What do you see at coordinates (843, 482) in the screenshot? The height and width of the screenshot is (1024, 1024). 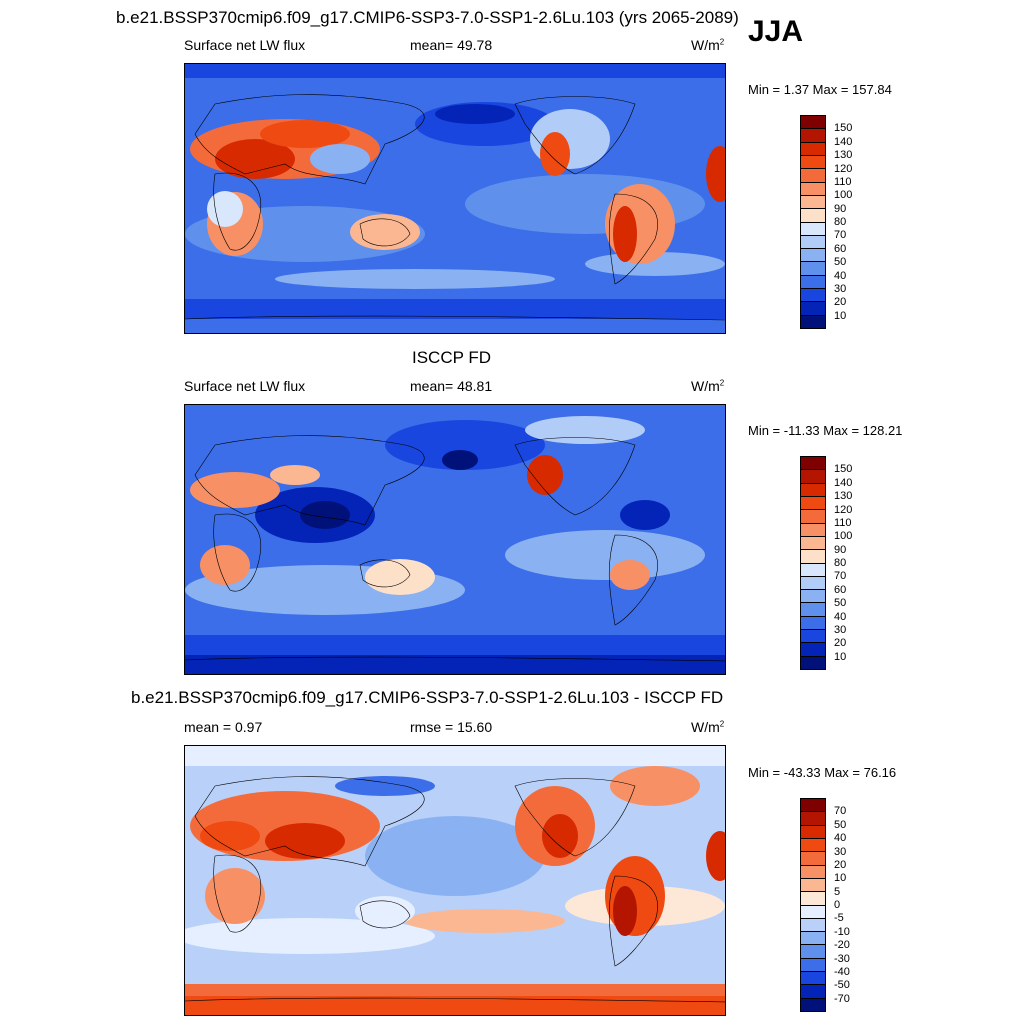 I see `colorbar-label: 140` at bounding box center [843, 482].